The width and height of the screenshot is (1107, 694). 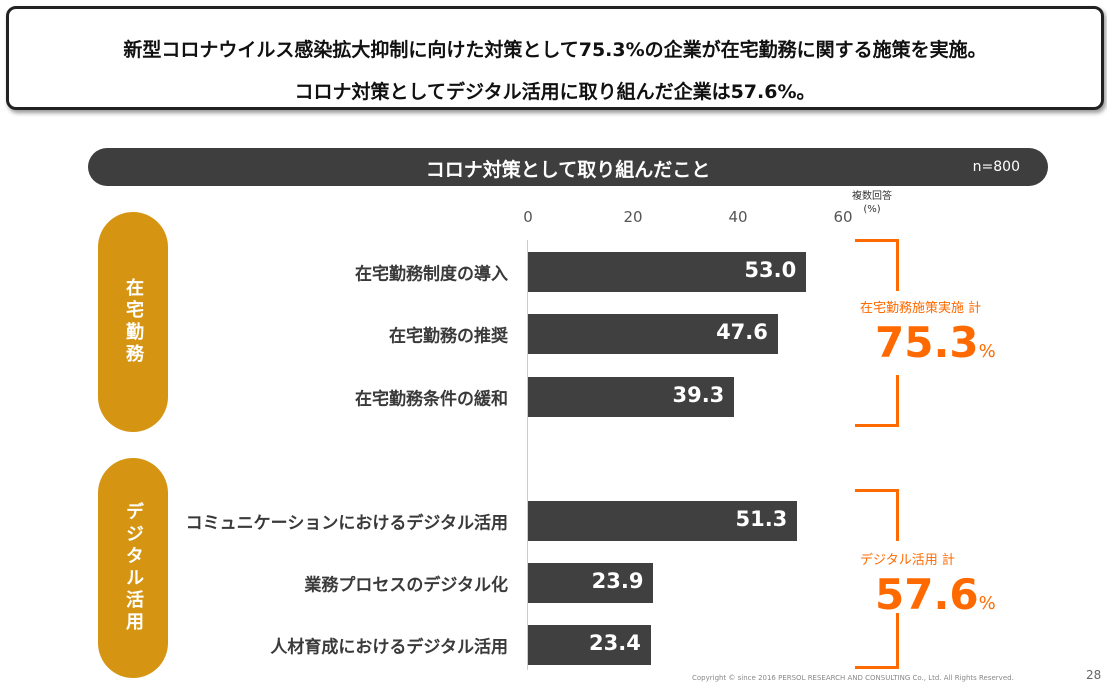 What do you see at coordinates (877, 490) in the screenshot?
I see `bracket-2-top` at bounding box center [877, 490].